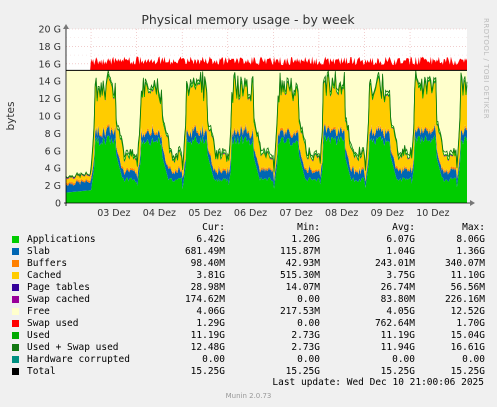  Describe the element at coordinates (470, 323) in the screenshot. I see `legend-max: 1.70G` at that location.